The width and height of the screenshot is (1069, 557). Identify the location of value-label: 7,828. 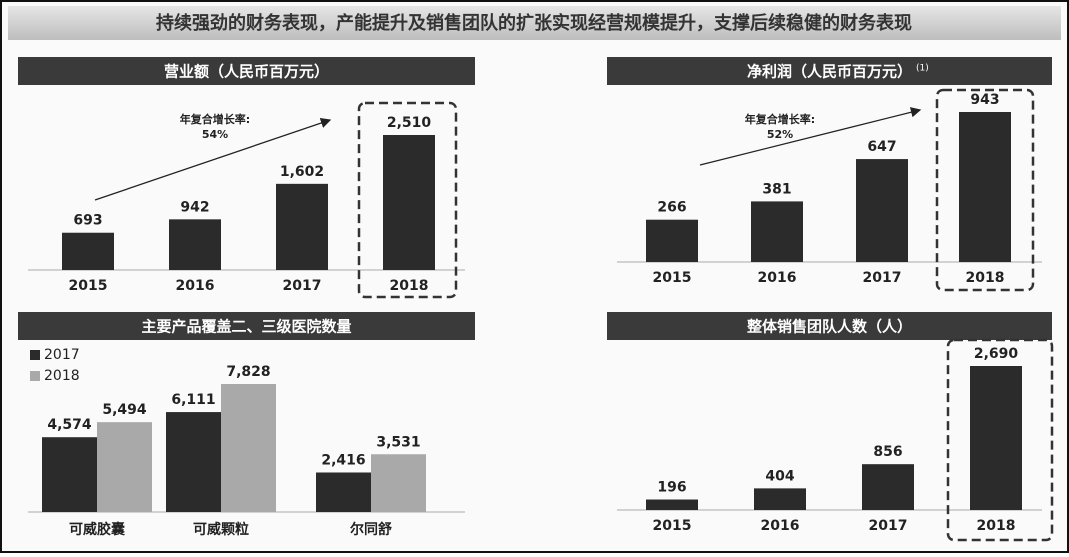
(248, 372).